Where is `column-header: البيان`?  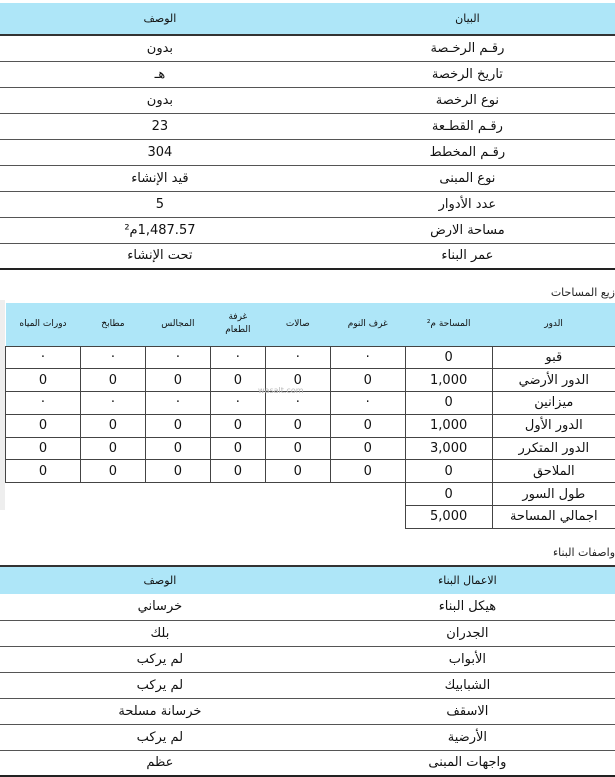
column-header: البيان is located at coordinates (467, 19).